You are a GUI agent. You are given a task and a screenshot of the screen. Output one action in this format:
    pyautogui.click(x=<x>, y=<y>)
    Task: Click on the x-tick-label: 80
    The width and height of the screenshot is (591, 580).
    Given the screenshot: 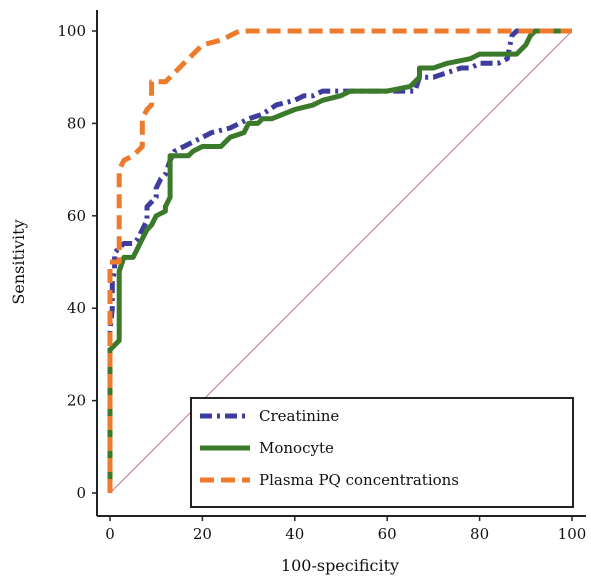 What is the action you would take?
    pyautogui.click(x=479, y=534)
    